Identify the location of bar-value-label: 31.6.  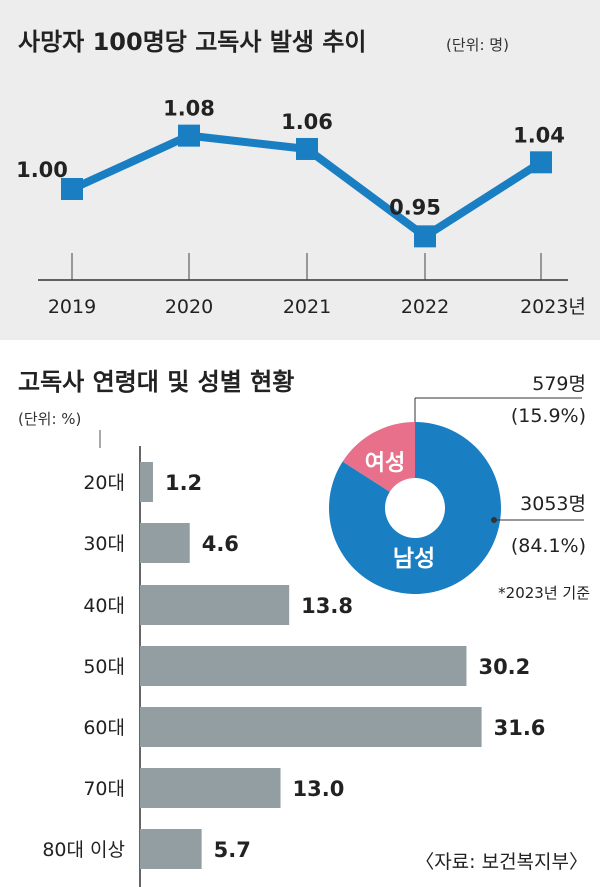
(520, 728).